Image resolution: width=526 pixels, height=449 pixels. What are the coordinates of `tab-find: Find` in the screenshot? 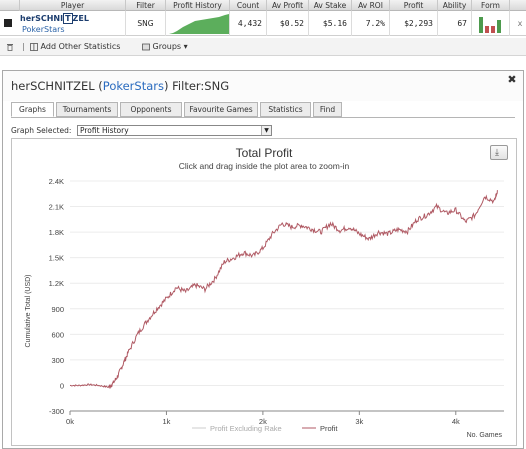 It's located at (327, 109).